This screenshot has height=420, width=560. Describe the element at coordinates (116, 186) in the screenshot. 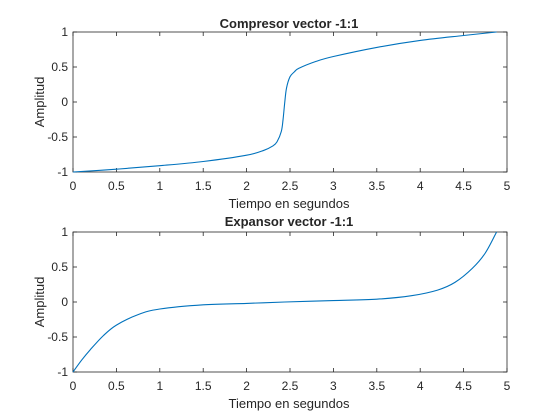

I see `compresor-xtick-label: 0.5` at that location.